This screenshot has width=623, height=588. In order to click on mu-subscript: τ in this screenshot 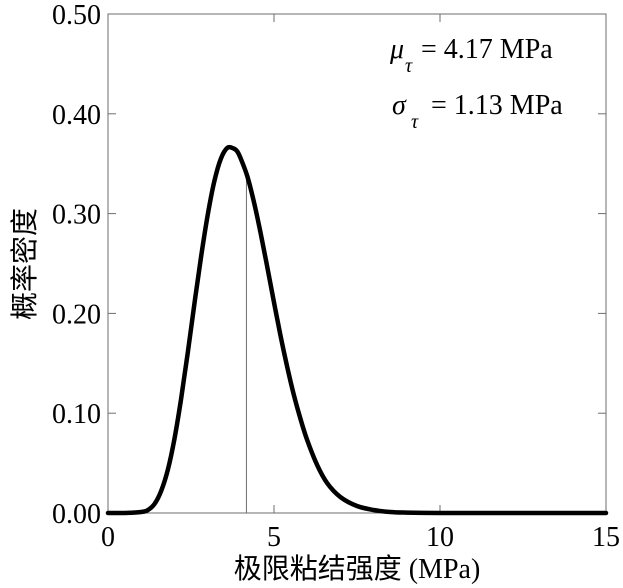, I will do `click(409, 66)`.